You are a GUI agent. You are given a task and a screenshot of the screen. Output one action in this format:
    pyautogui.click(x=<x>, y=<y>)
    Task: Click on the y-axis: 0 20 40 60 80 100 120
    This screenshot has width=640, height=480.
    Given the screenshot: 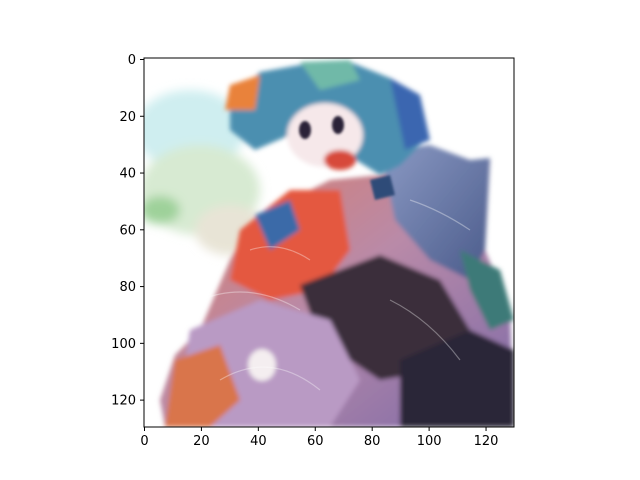 What is the action you would take?
    pyautogui.click(x=127, y=231)
    